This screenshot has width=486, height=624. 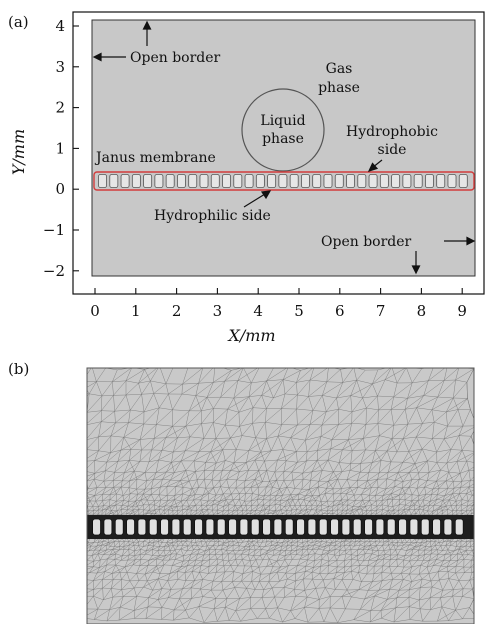 What do you see at coordinates (60, 189) in the screenshot?
I see `y-tick-label: 0` at bounding box center [60, 189].